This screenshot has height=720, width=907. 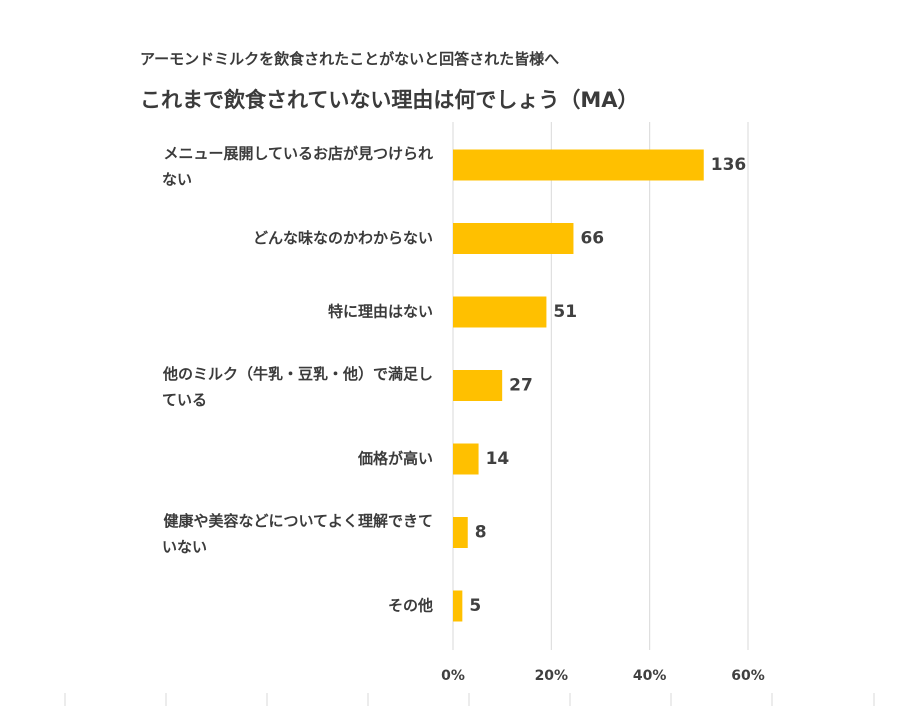 I want to click on category-label: メニュー展開しているお店が見つけられ, so click(x=298, y=154).